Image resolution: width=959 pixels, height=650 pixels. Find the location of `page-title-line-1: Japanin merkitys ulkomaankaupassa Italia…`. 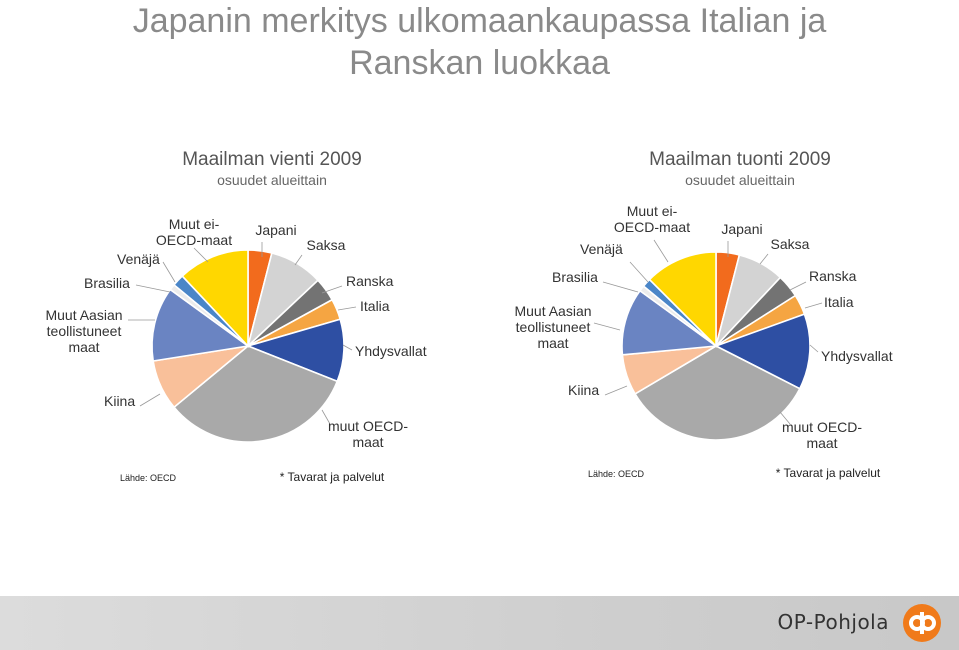

page-title-line-1: Japanin merkitys ulkomaankaupassa Italia… is located at coordinates (479, 21).